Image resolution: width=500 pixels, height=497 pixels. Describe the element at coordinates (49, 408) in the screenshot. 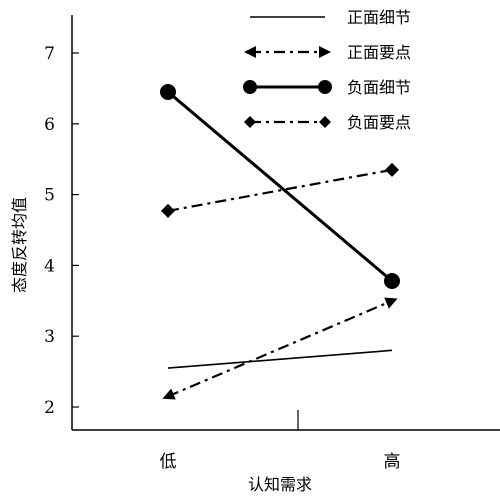

I see `y-tick-label: 2` at that location.